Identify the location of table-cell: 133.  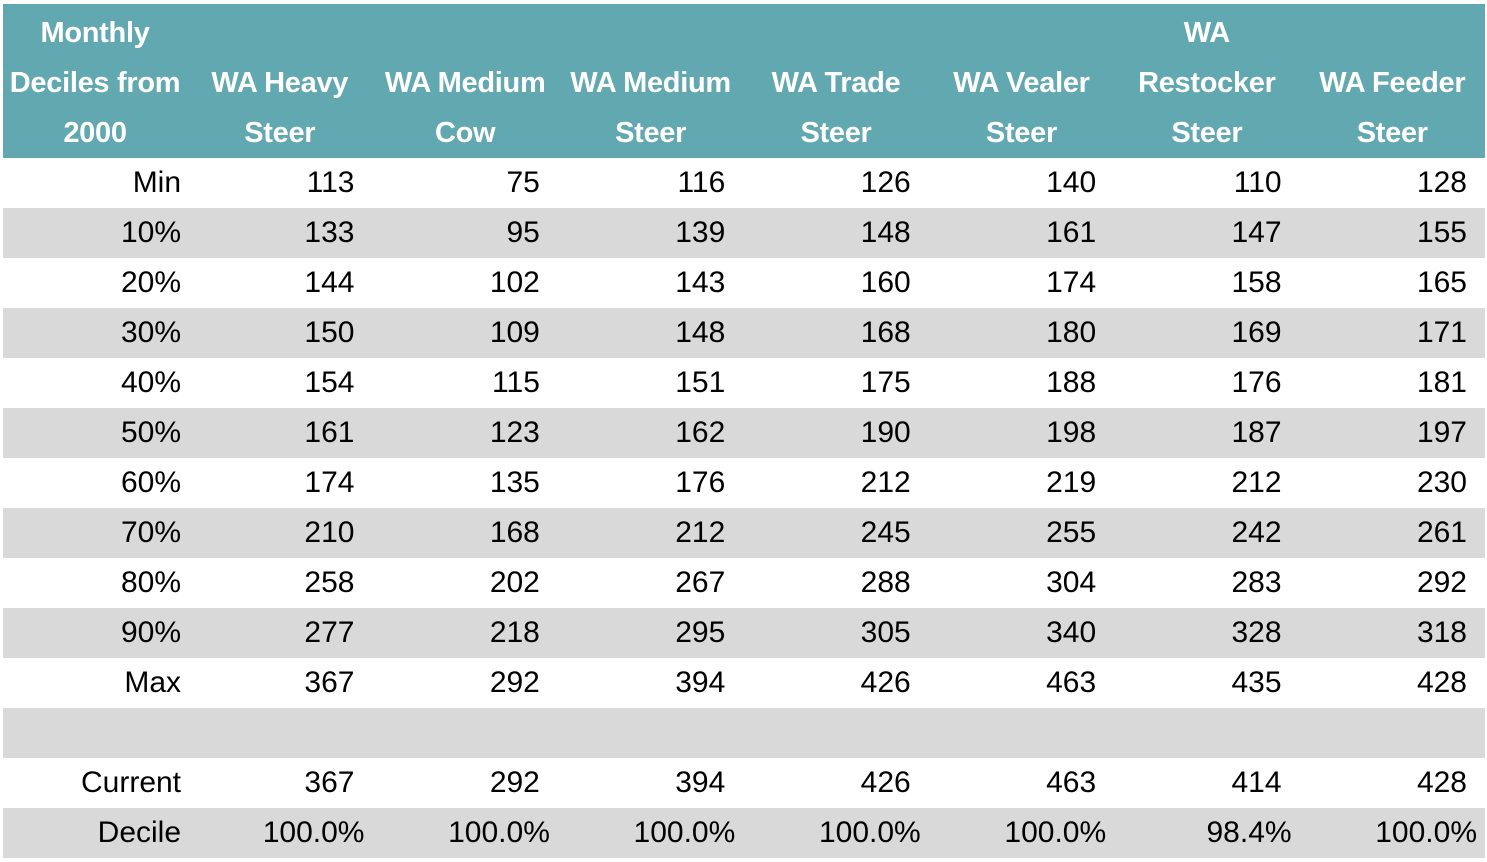
(280, 233).